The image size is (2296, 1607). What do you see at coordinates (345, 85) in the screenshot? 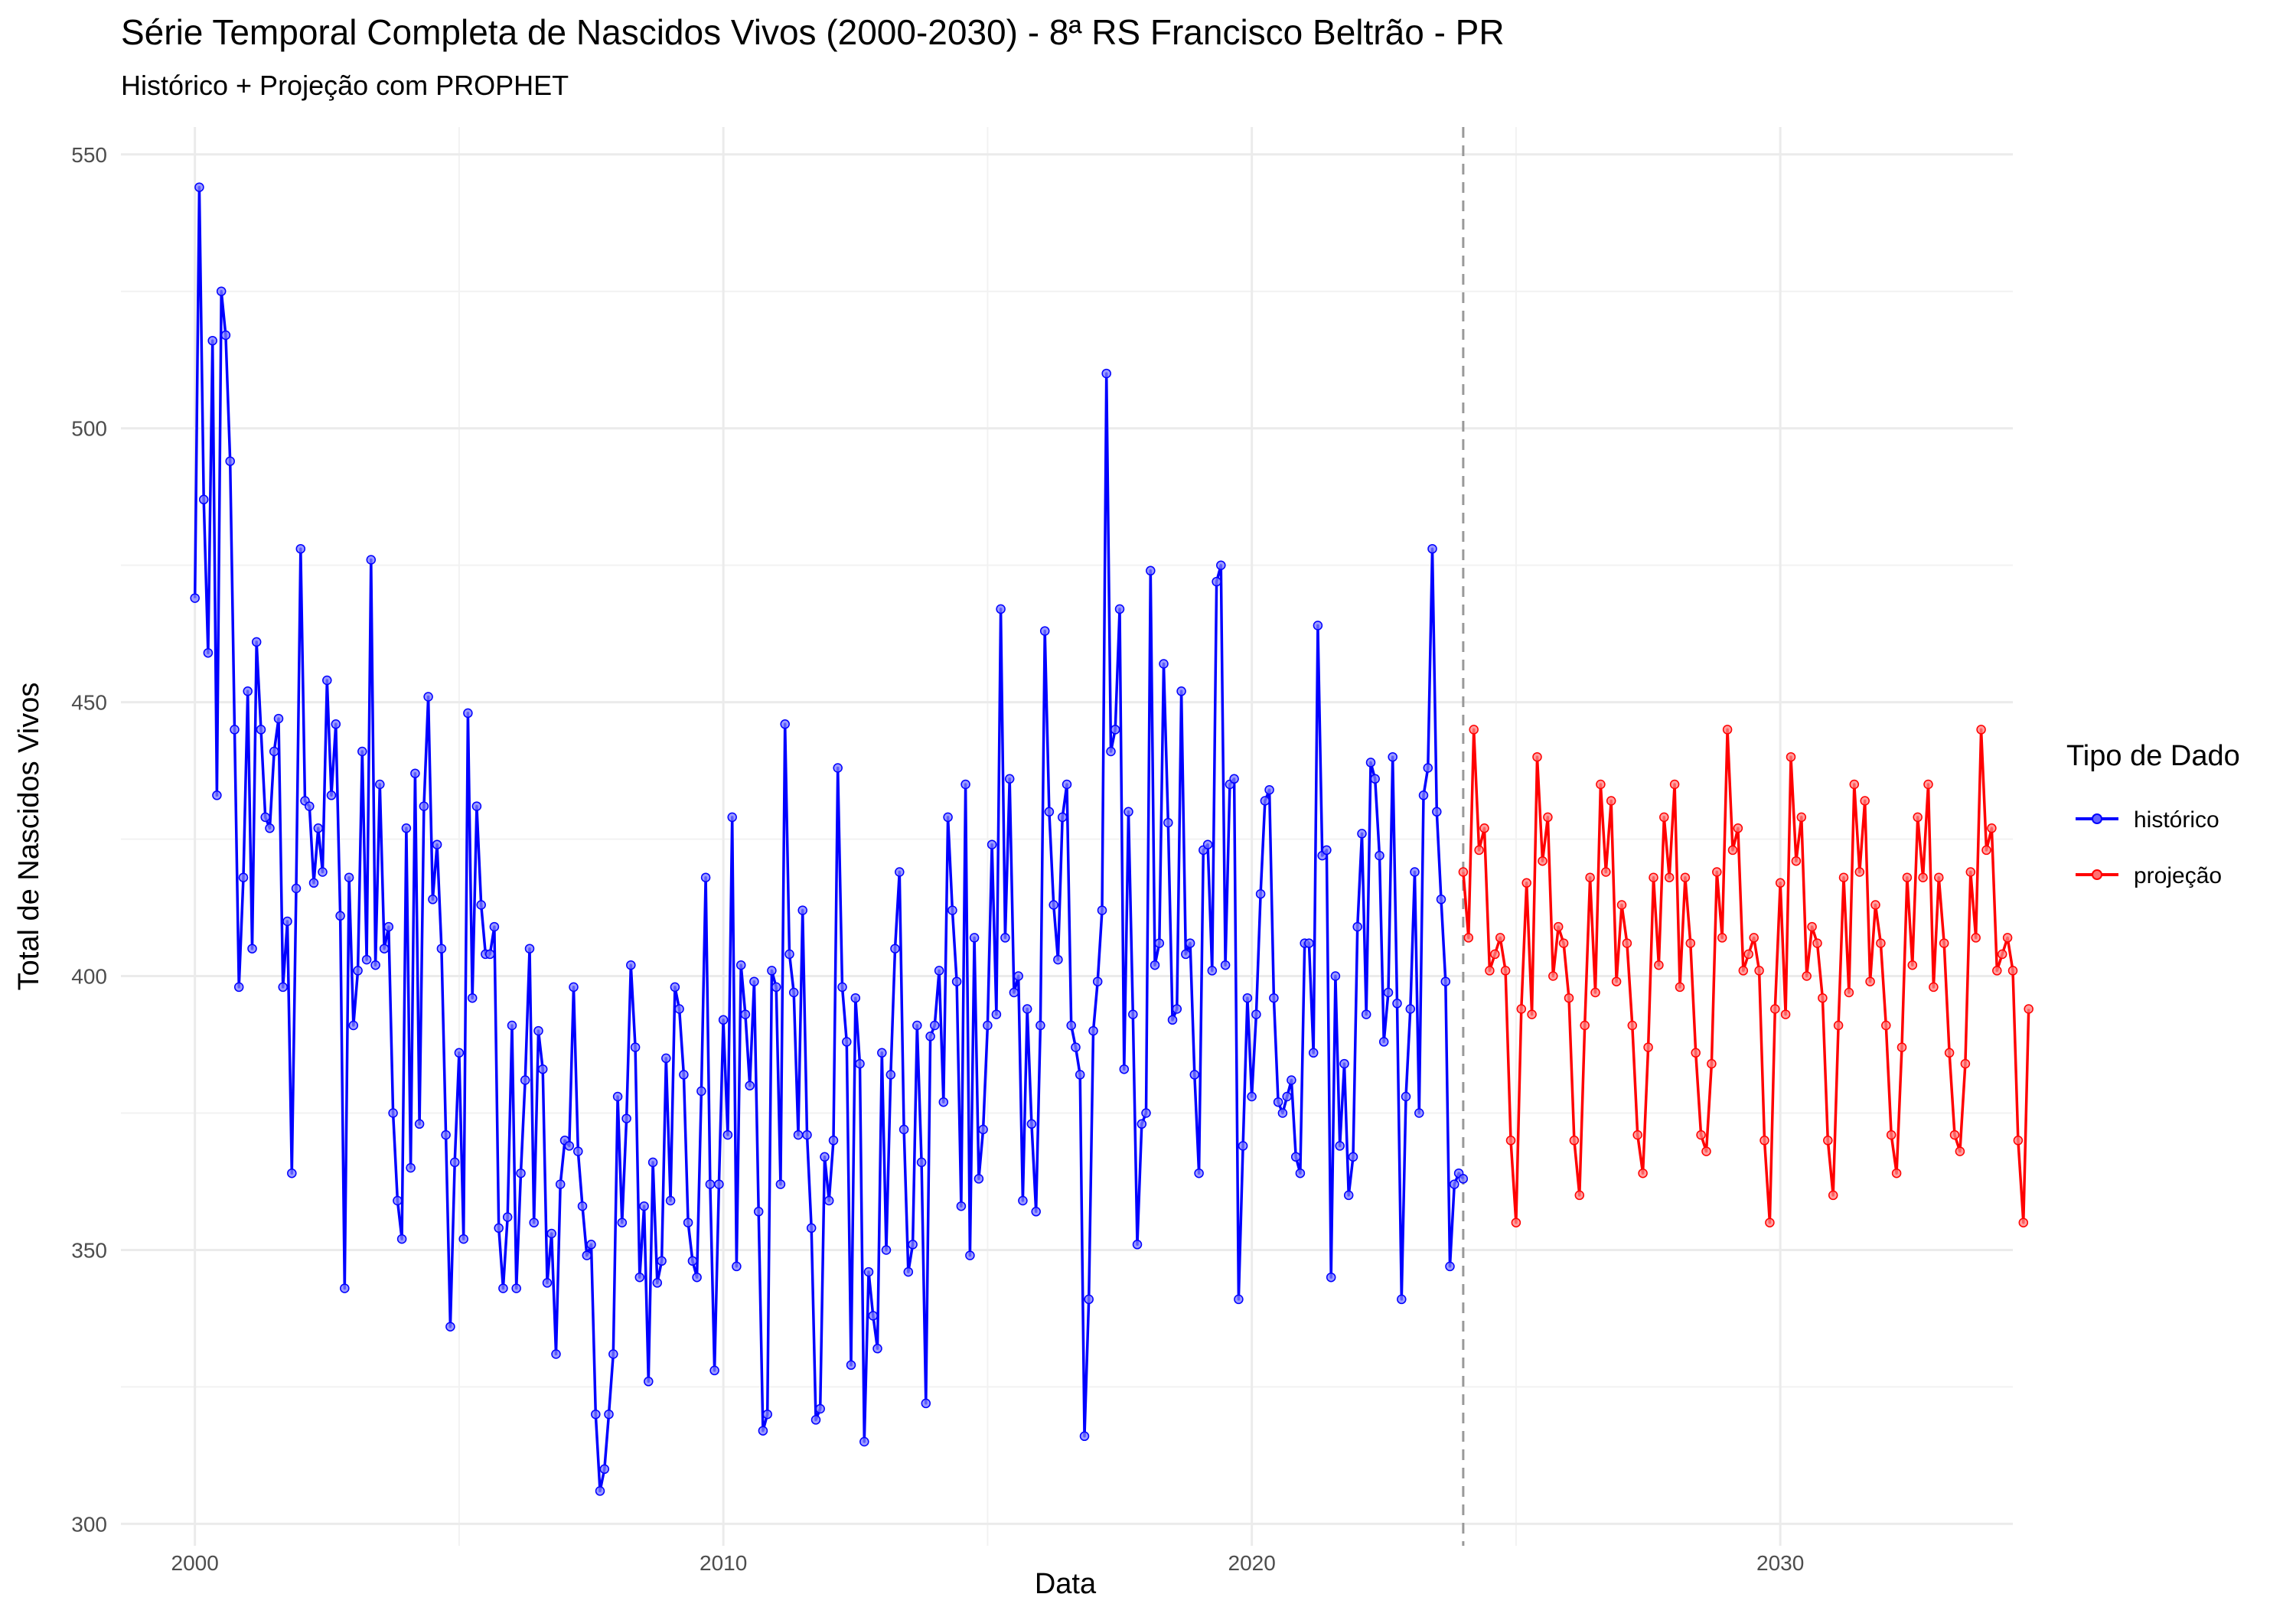
I see `chart-subtitle: Histórico + Projeção com PROPHET` at bounding box center [345, 85].